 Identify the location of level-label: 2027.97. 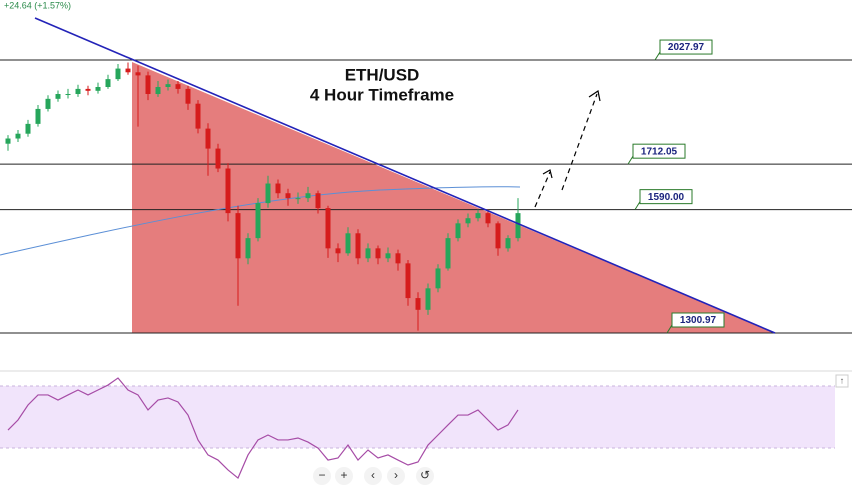
(686, 47).